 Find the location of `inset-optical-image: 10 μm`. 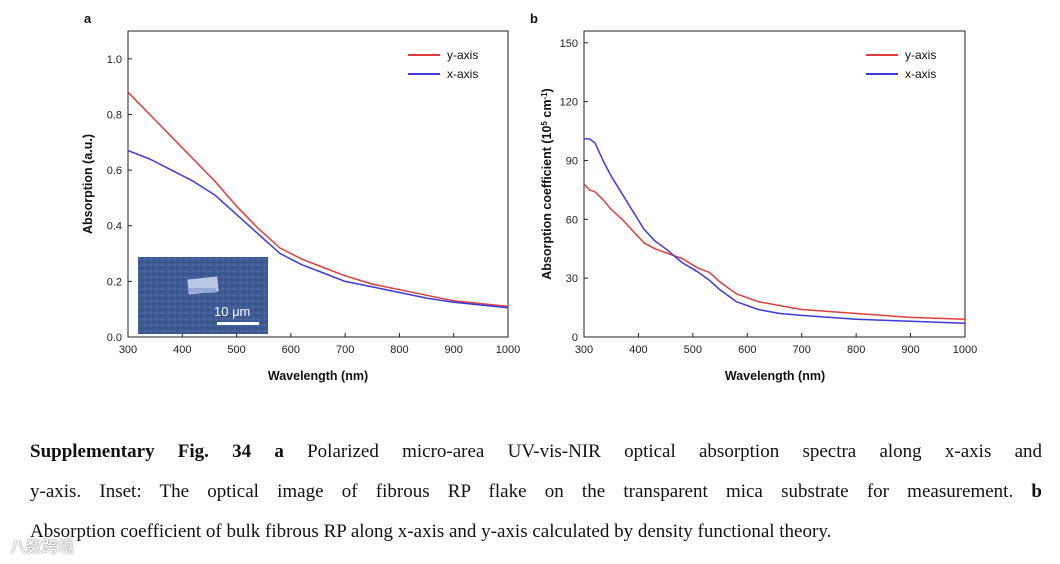

inset-optical-image: 10 μm is located at coordinates (203, 295).